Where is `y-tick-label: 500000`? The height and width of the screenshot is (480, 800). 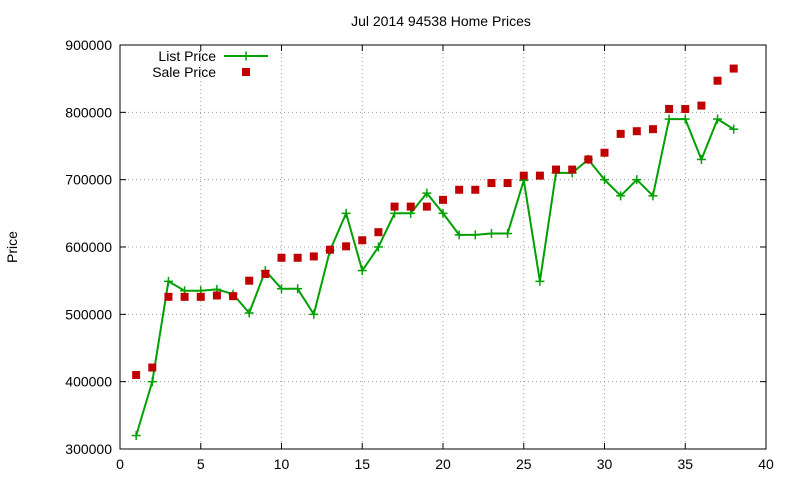
y-tick-label: 500000 is located at coordinates (88, 314).